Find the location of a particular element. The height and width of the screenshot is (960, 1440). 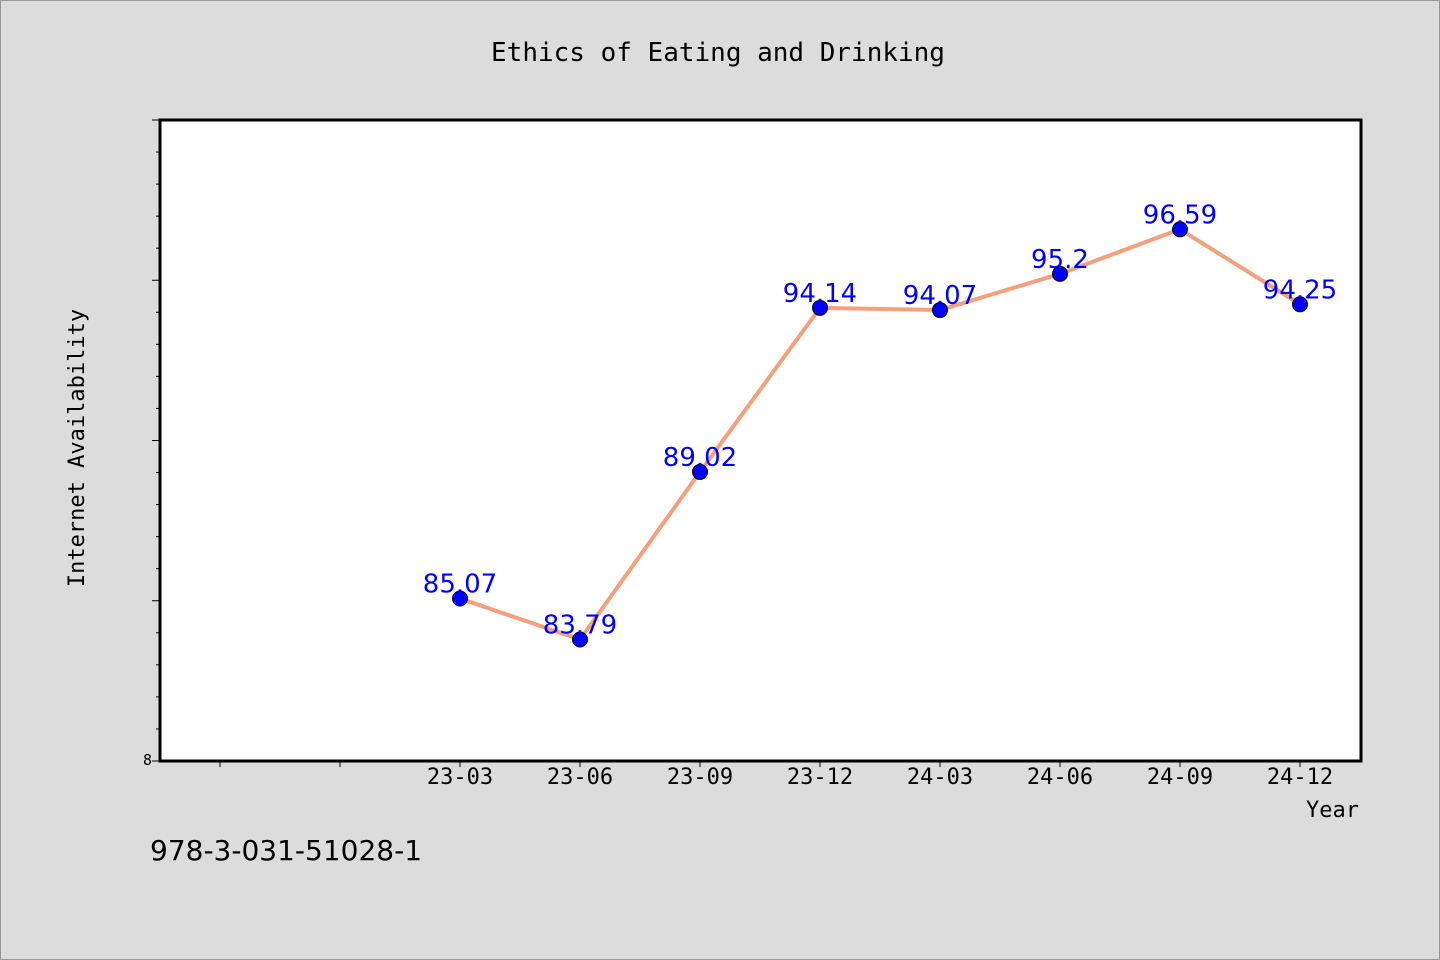

y-axis-ticks is located at coordinates (156, 440).